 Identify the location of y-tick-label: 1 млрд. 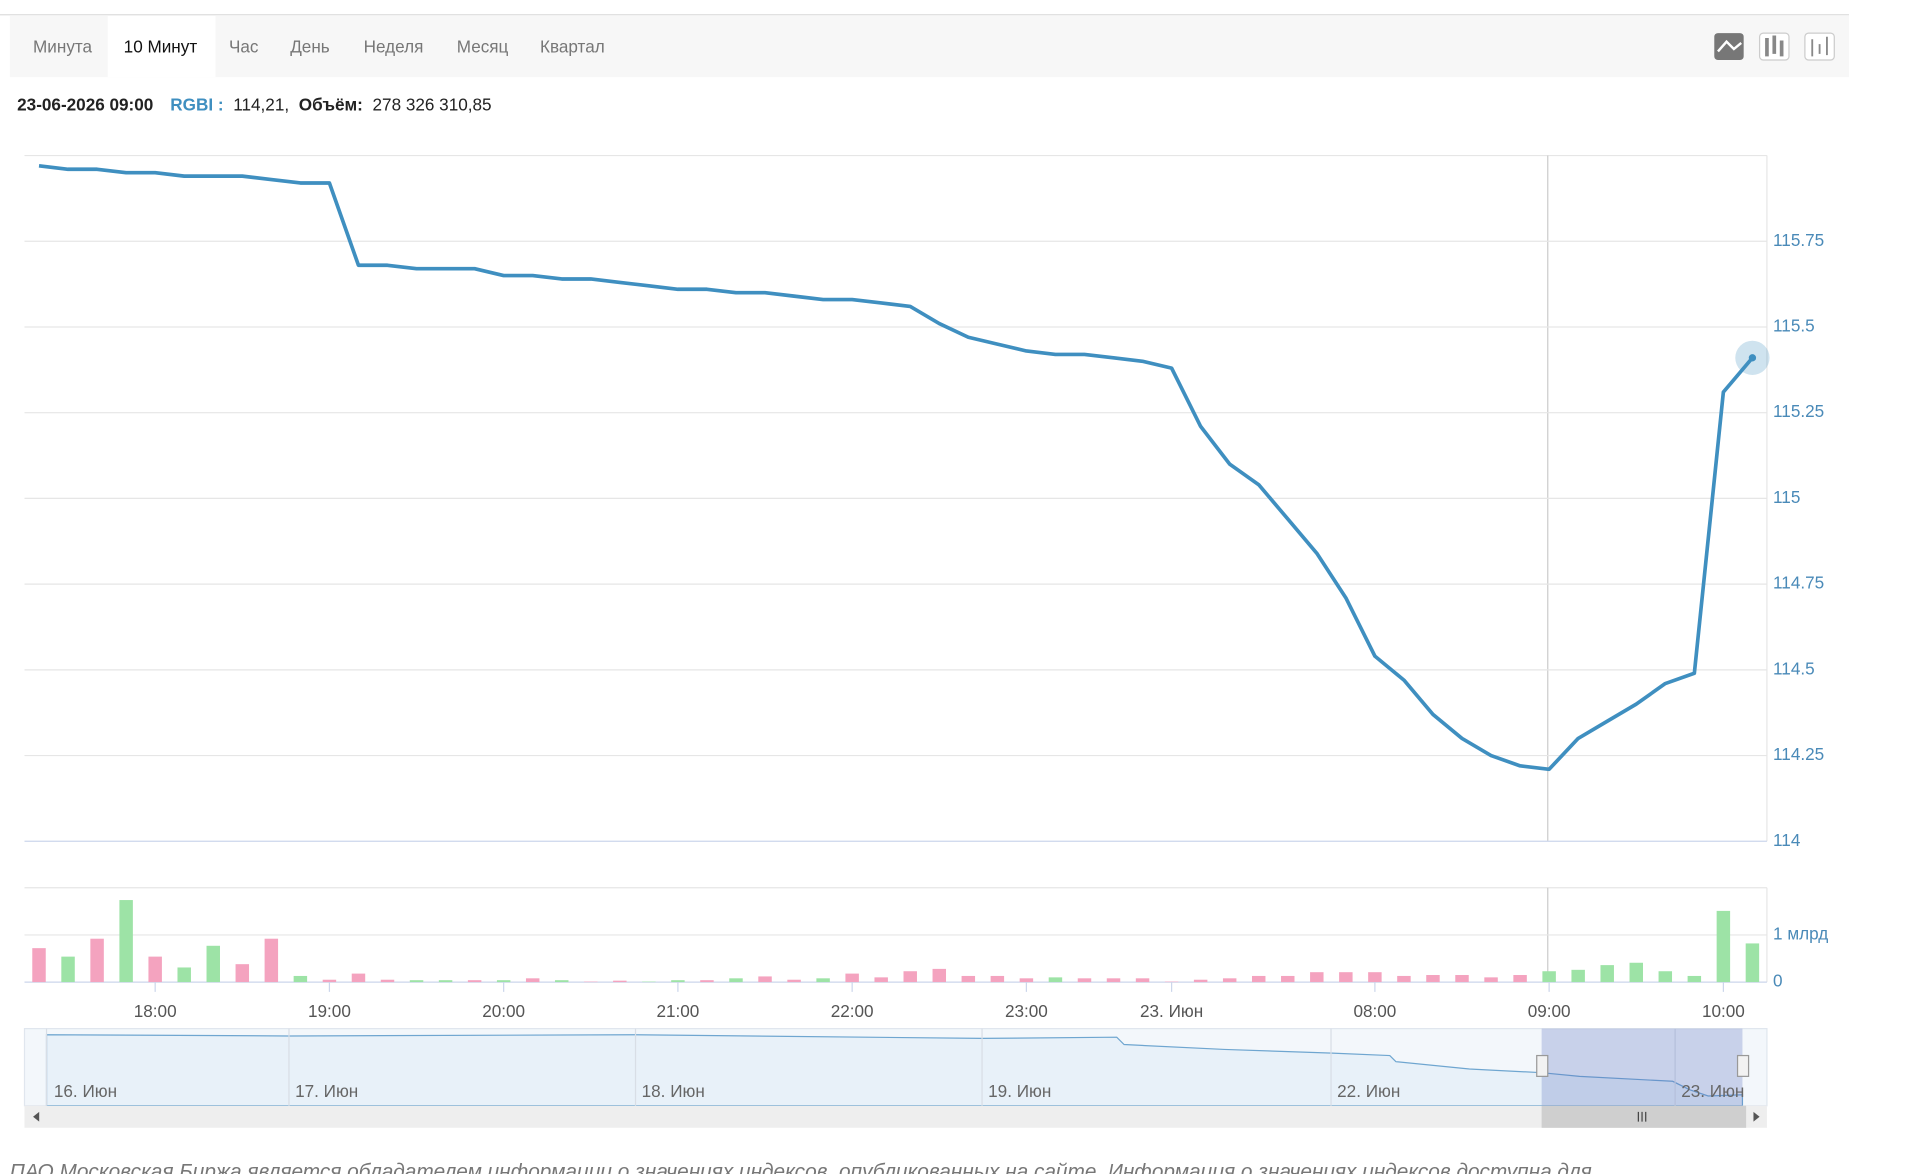
(1800, 933).